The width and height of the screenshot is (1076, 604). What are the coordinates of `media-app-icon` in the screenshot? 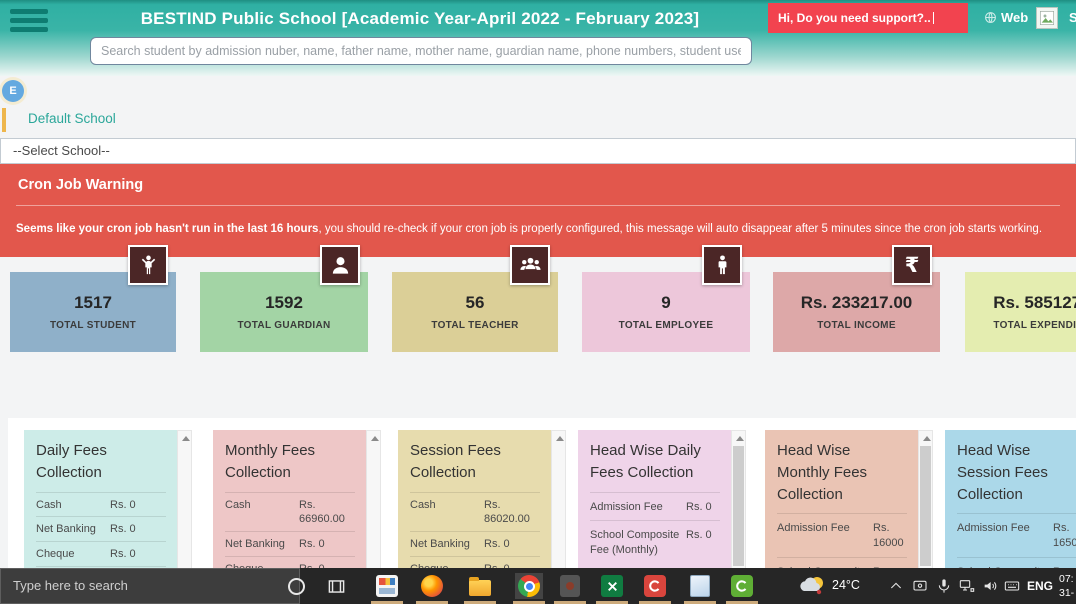 It's located at (387, 588).